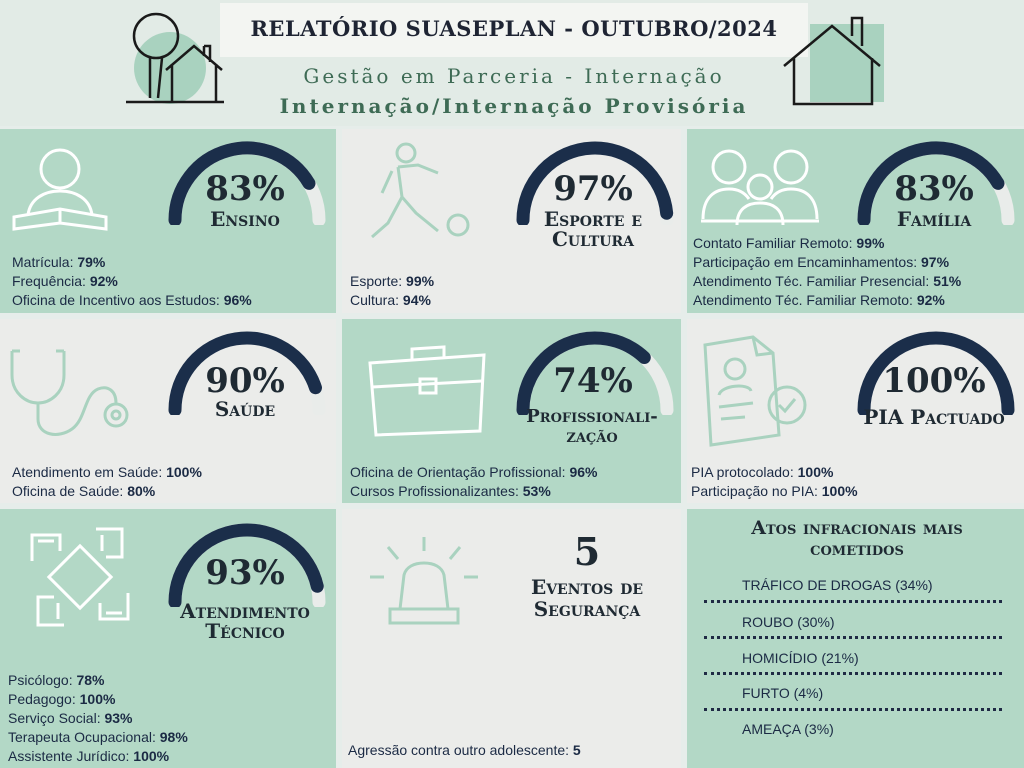 Image resolution: width=1024 pixels, height=768 pixels. What do you see at coordinates (65, 281) in the screenshot?
I see `detail-line: Frequência: 92%` at bounding box center [65, 281].